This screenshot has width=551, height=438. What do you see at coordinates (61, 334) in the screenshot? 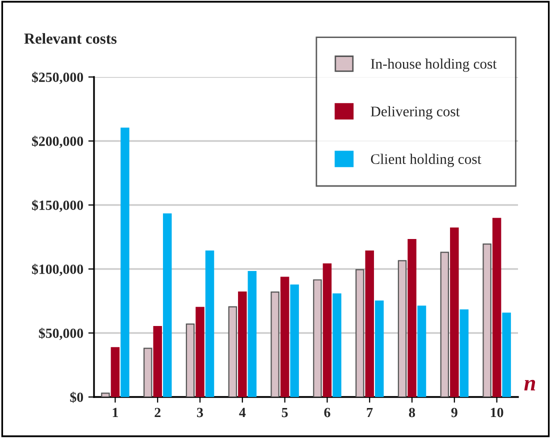
I see `y-tick-label: $50,000` at bounding box center [61, 334].